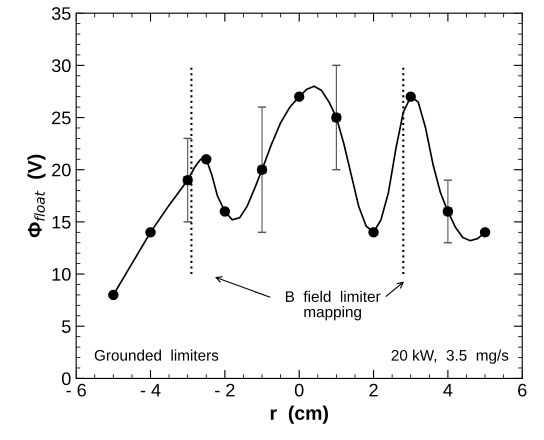 The width and height of the screenshot is (544, 440). I want to click on x-tick-label: - 2, so click(224, 390).